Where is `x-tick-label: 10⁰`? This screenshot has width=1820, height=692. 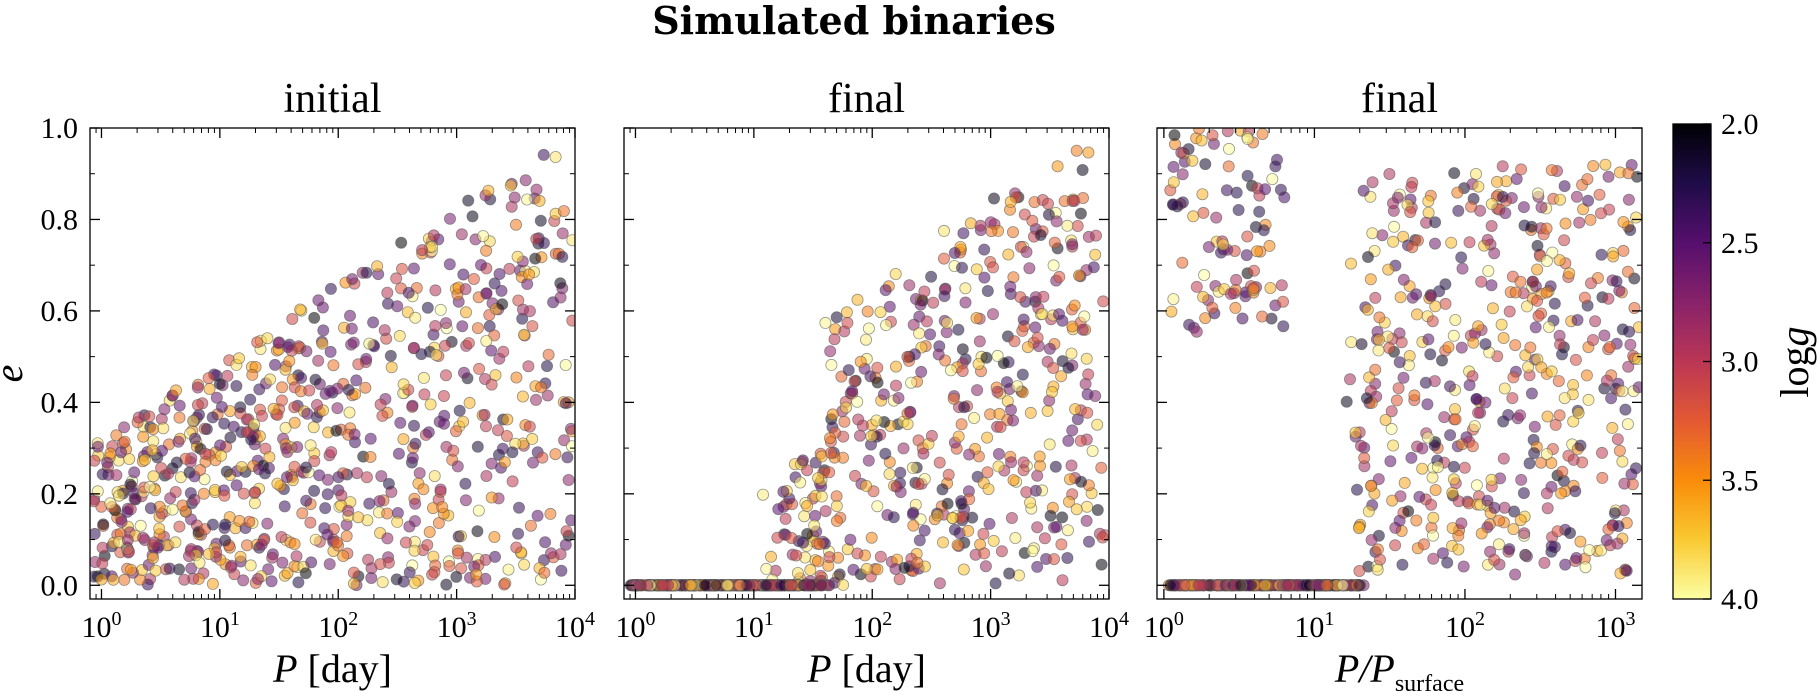 x-tick-label: 10⁰ is located at coordinates (101, 626).